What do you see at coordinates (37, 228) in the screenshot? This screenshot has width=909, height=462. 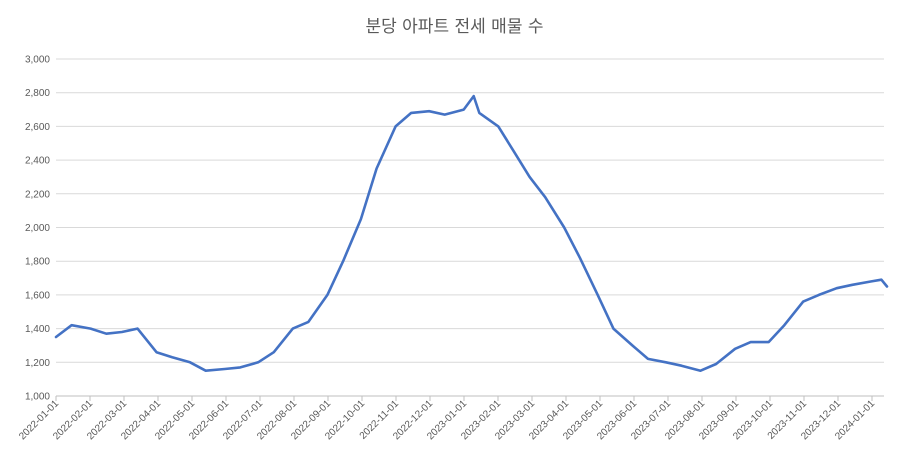 I see `y-tick-label: 2,000` at bounding box center [37, 228].